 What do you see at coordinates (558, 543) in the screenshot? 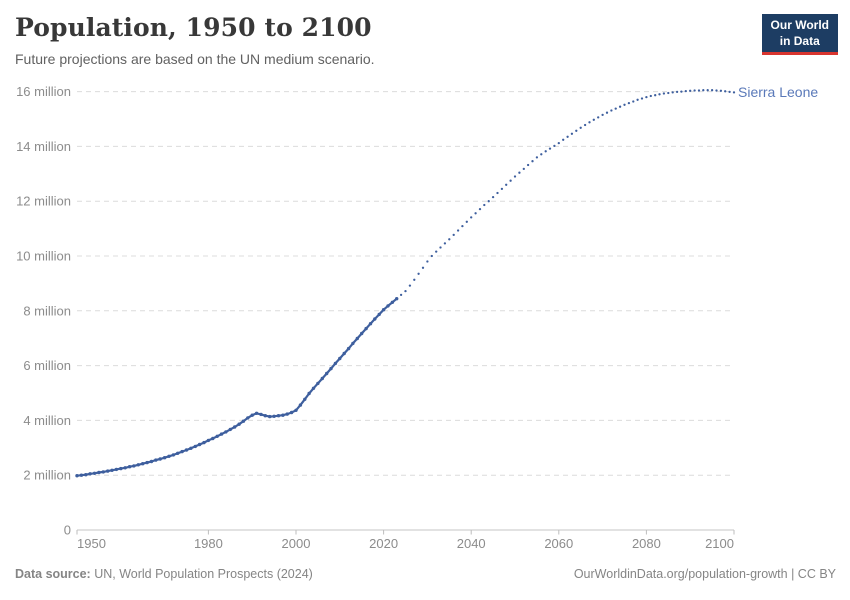
I see `x-tick-label: 2060` at bounding box center [558, 543].